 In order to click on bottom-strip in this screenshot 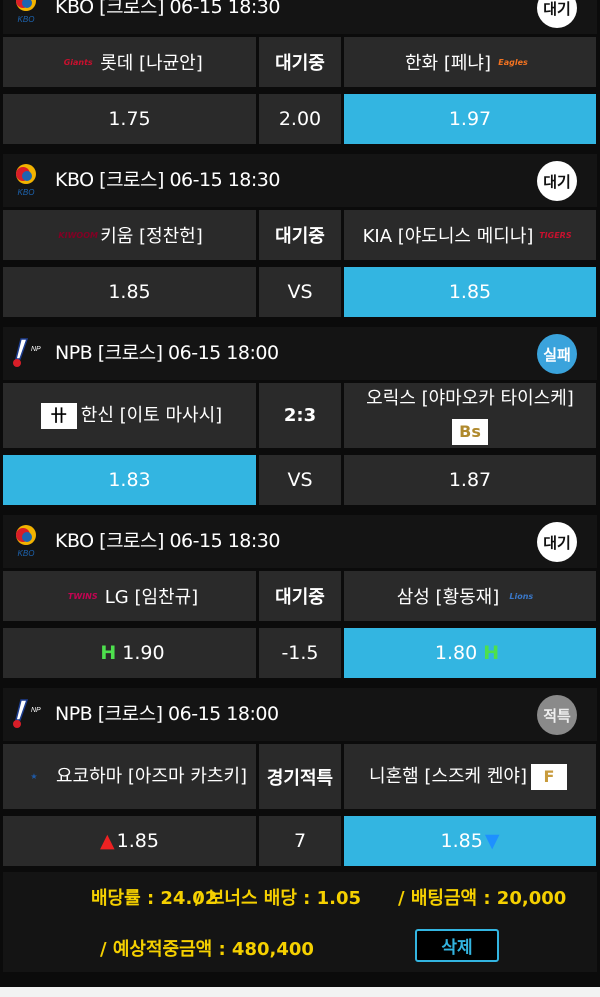, I will do `click(300, 992)`.